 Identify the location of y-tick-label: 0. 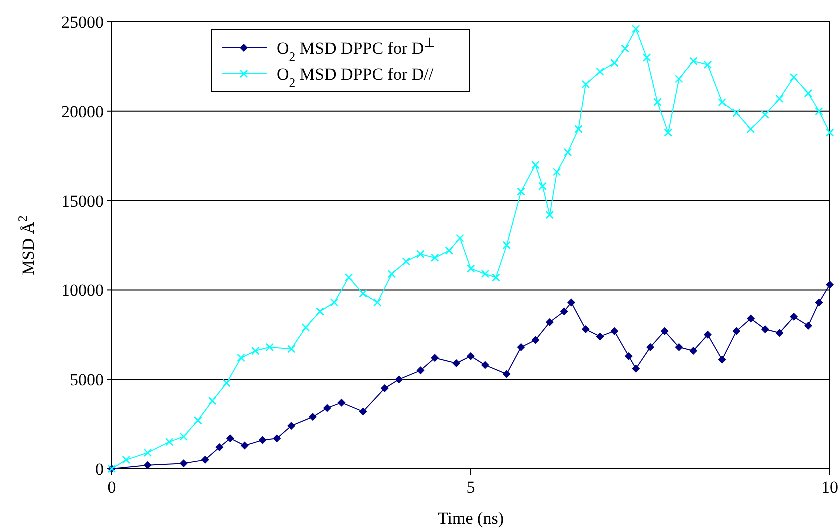
(100, 469).